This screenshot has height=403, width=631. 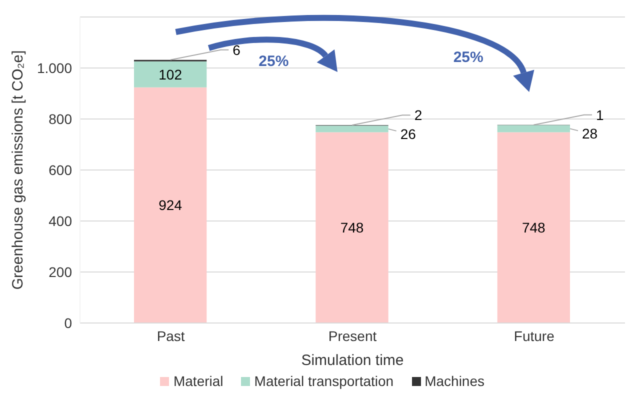 What do you see at coordinates (60, 220) in the screenshot?
I see `y-tick-label: 400` at bounding box center [60, 220].